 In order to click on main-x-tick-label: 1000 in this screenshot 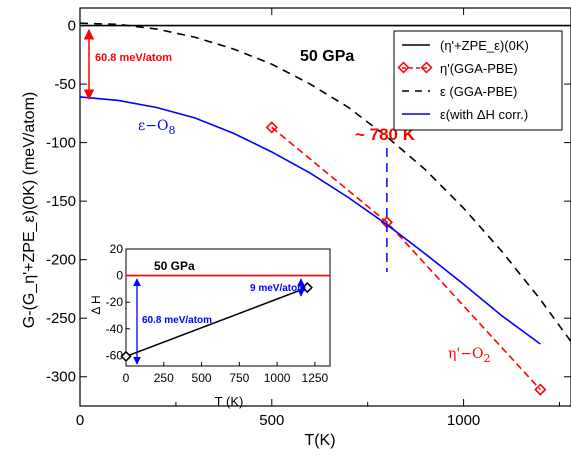, I will do `click(463, 420)`.